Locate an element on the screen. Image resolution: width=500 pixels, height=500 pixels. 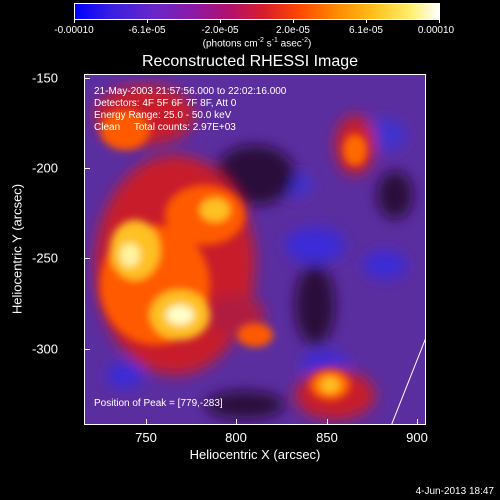
generation-timestamp: 4-Jun-2013 18:47 is located at coordinates (454, 491).